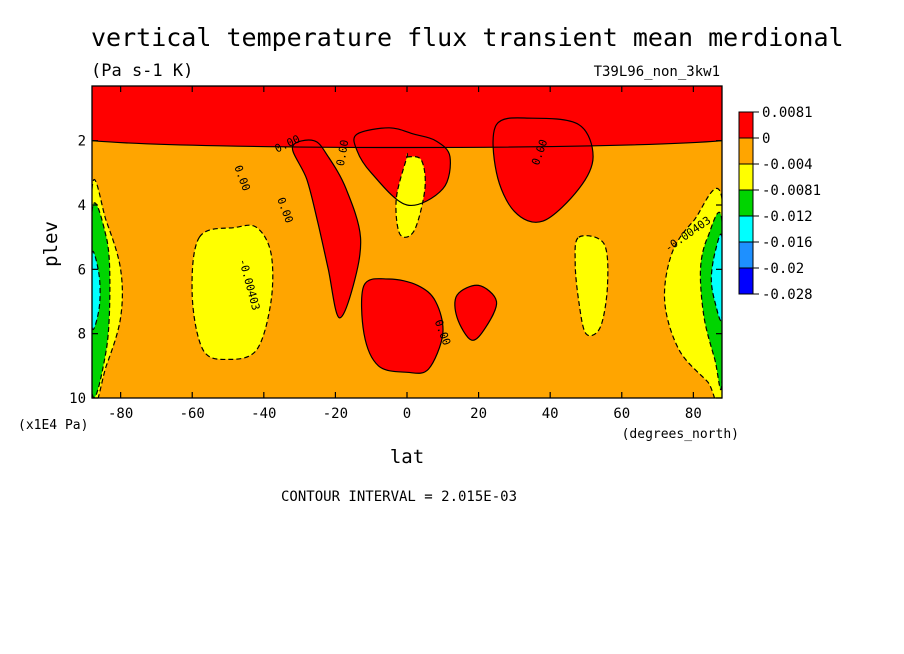 The width and height of the screenshot is (904, 654). Describe the element at coordinates (693, 414) in the screenshot. I see `x-tick-label: 80` at that location.